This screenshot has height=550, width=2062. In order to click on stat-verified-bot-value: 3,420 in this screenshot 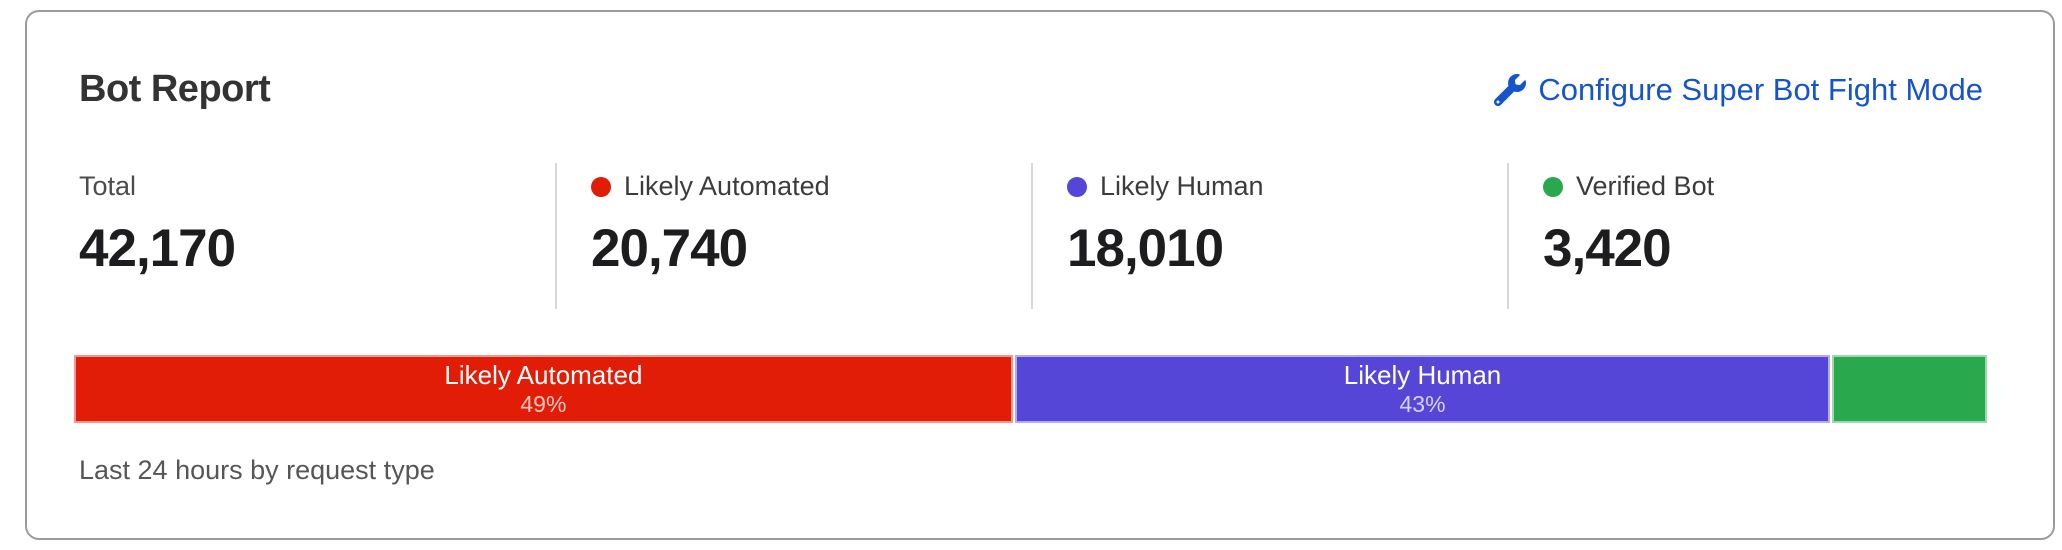, I will do `click(1607, 248)`.